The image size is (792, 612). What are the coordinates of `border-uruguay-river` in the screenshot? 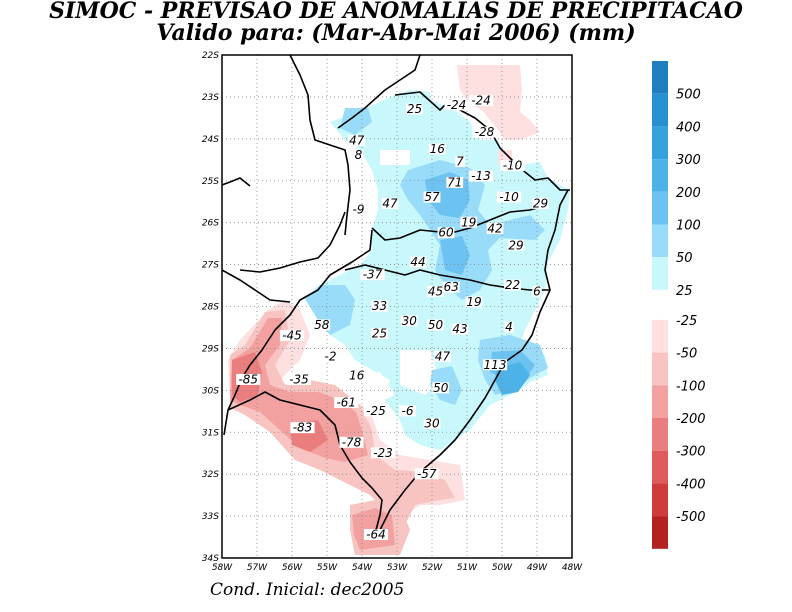 It's located at (298, 332).